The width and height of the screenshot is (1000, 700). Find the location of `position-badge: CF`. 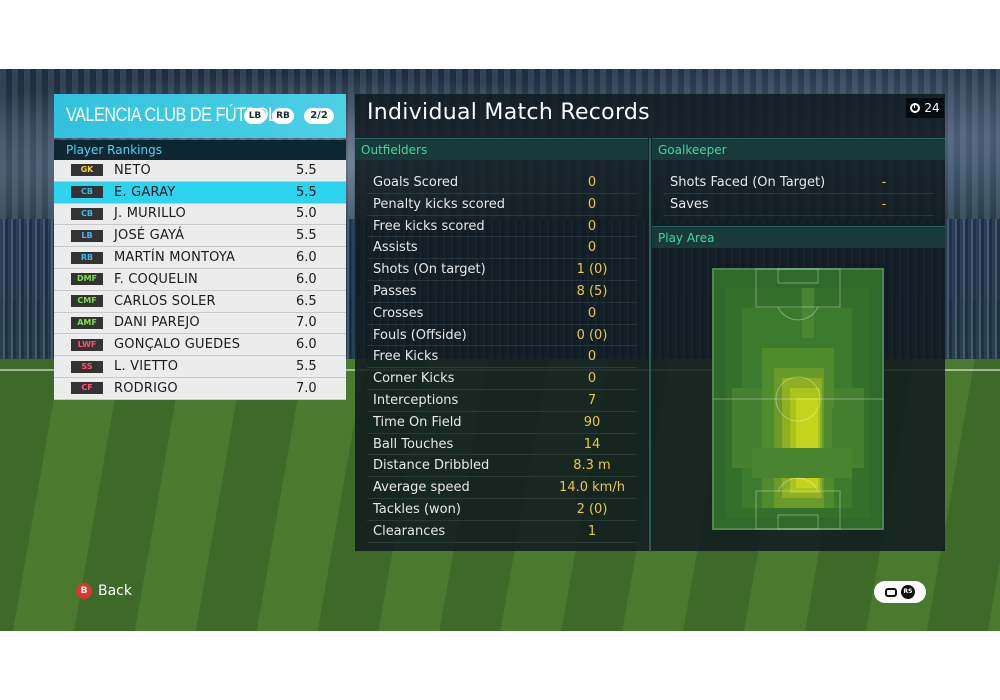

position-badge: CF is located at coordinates (87, 388).